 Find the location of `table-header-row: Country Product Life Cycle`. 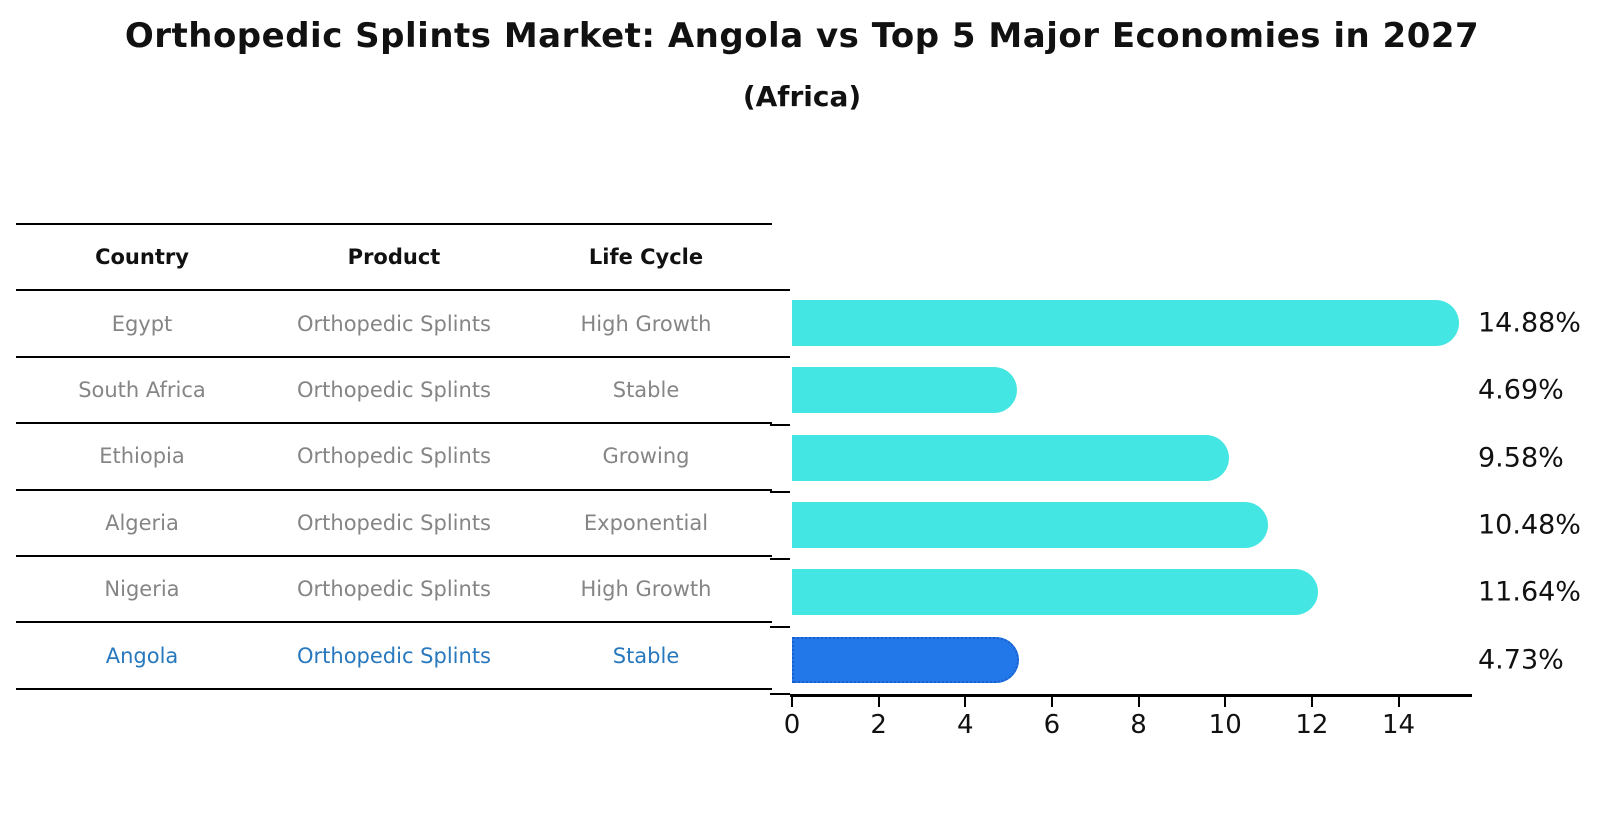

table-header-row: Country Product Life Cycle is located at coordinates (394, 258).